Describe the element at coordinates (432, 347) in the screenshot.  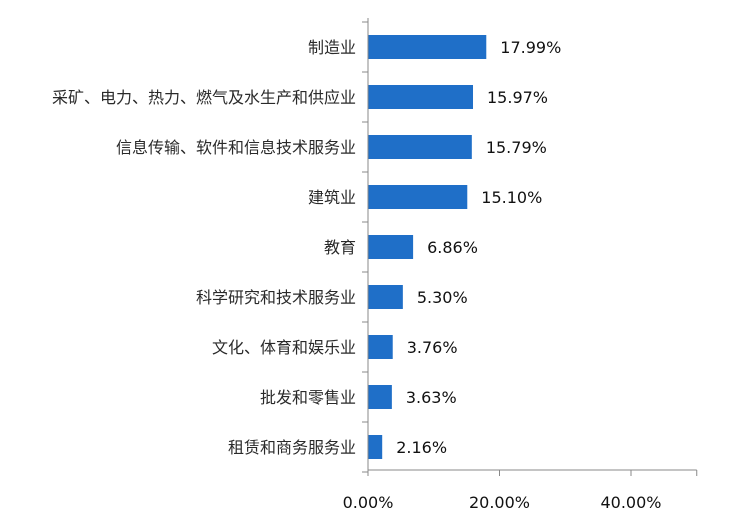
I see `value-label: 3.76%` at that location.